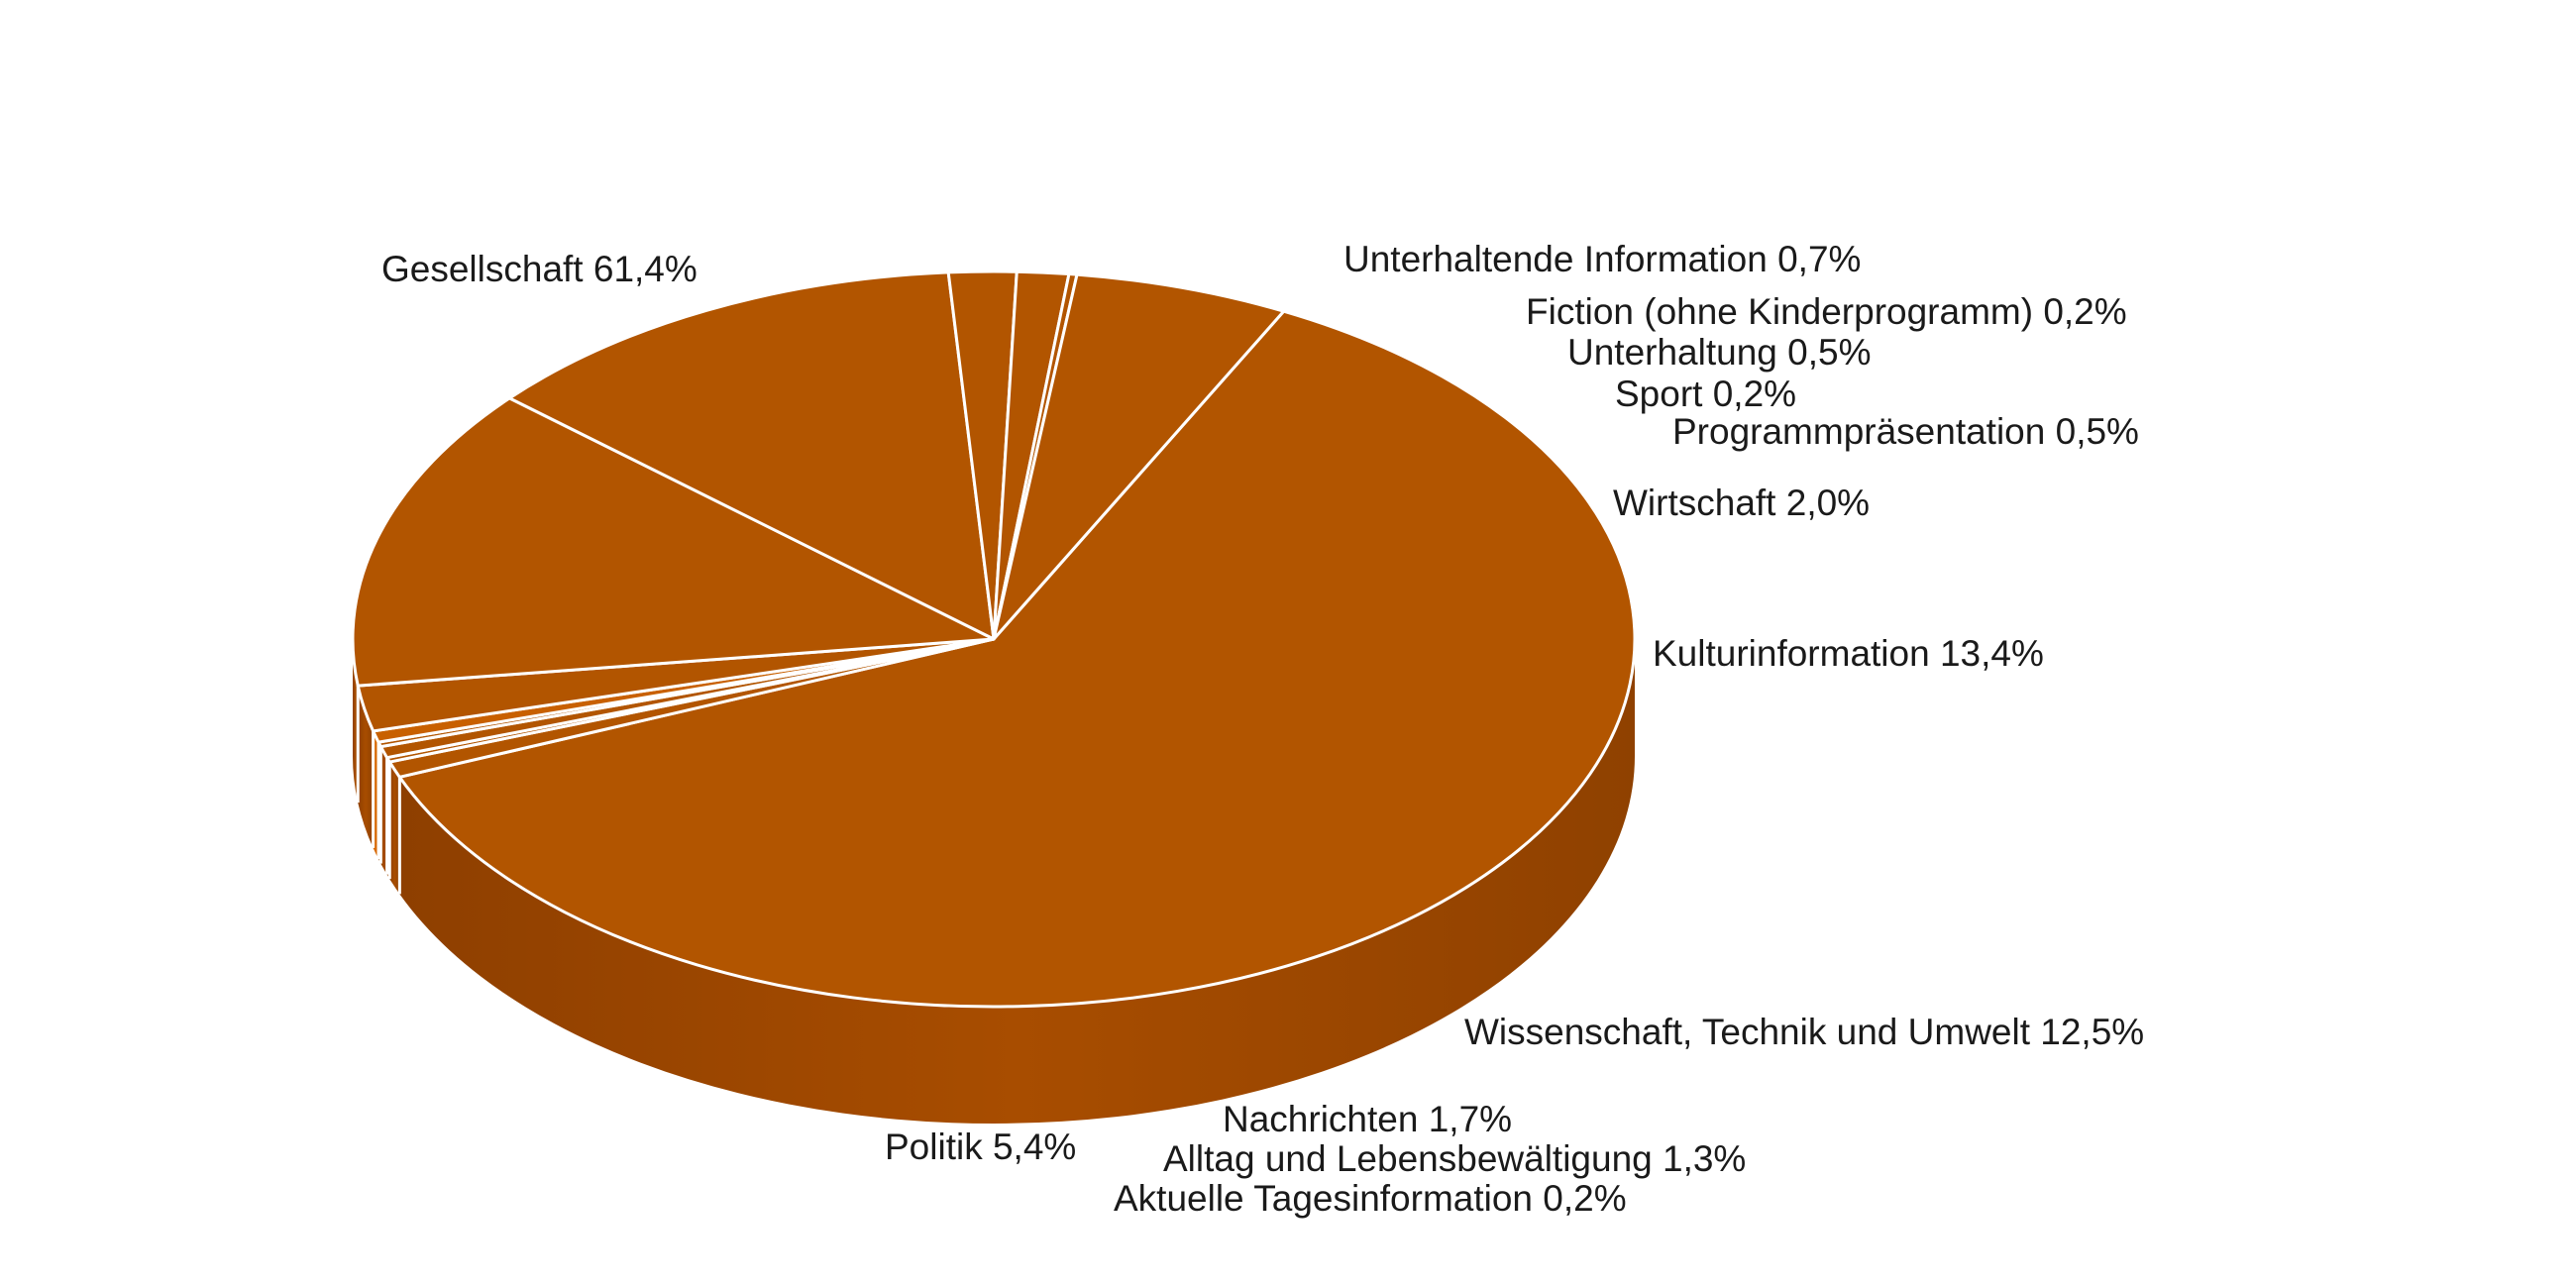 Image resolution: width=2576 pixels, height=1288 pixels. What do you see at coordinates (1741, 503) in the screenshot?
I see `label-wirtschaft: Wirtschaft 2,0%` at bounding box center [1741, 503].